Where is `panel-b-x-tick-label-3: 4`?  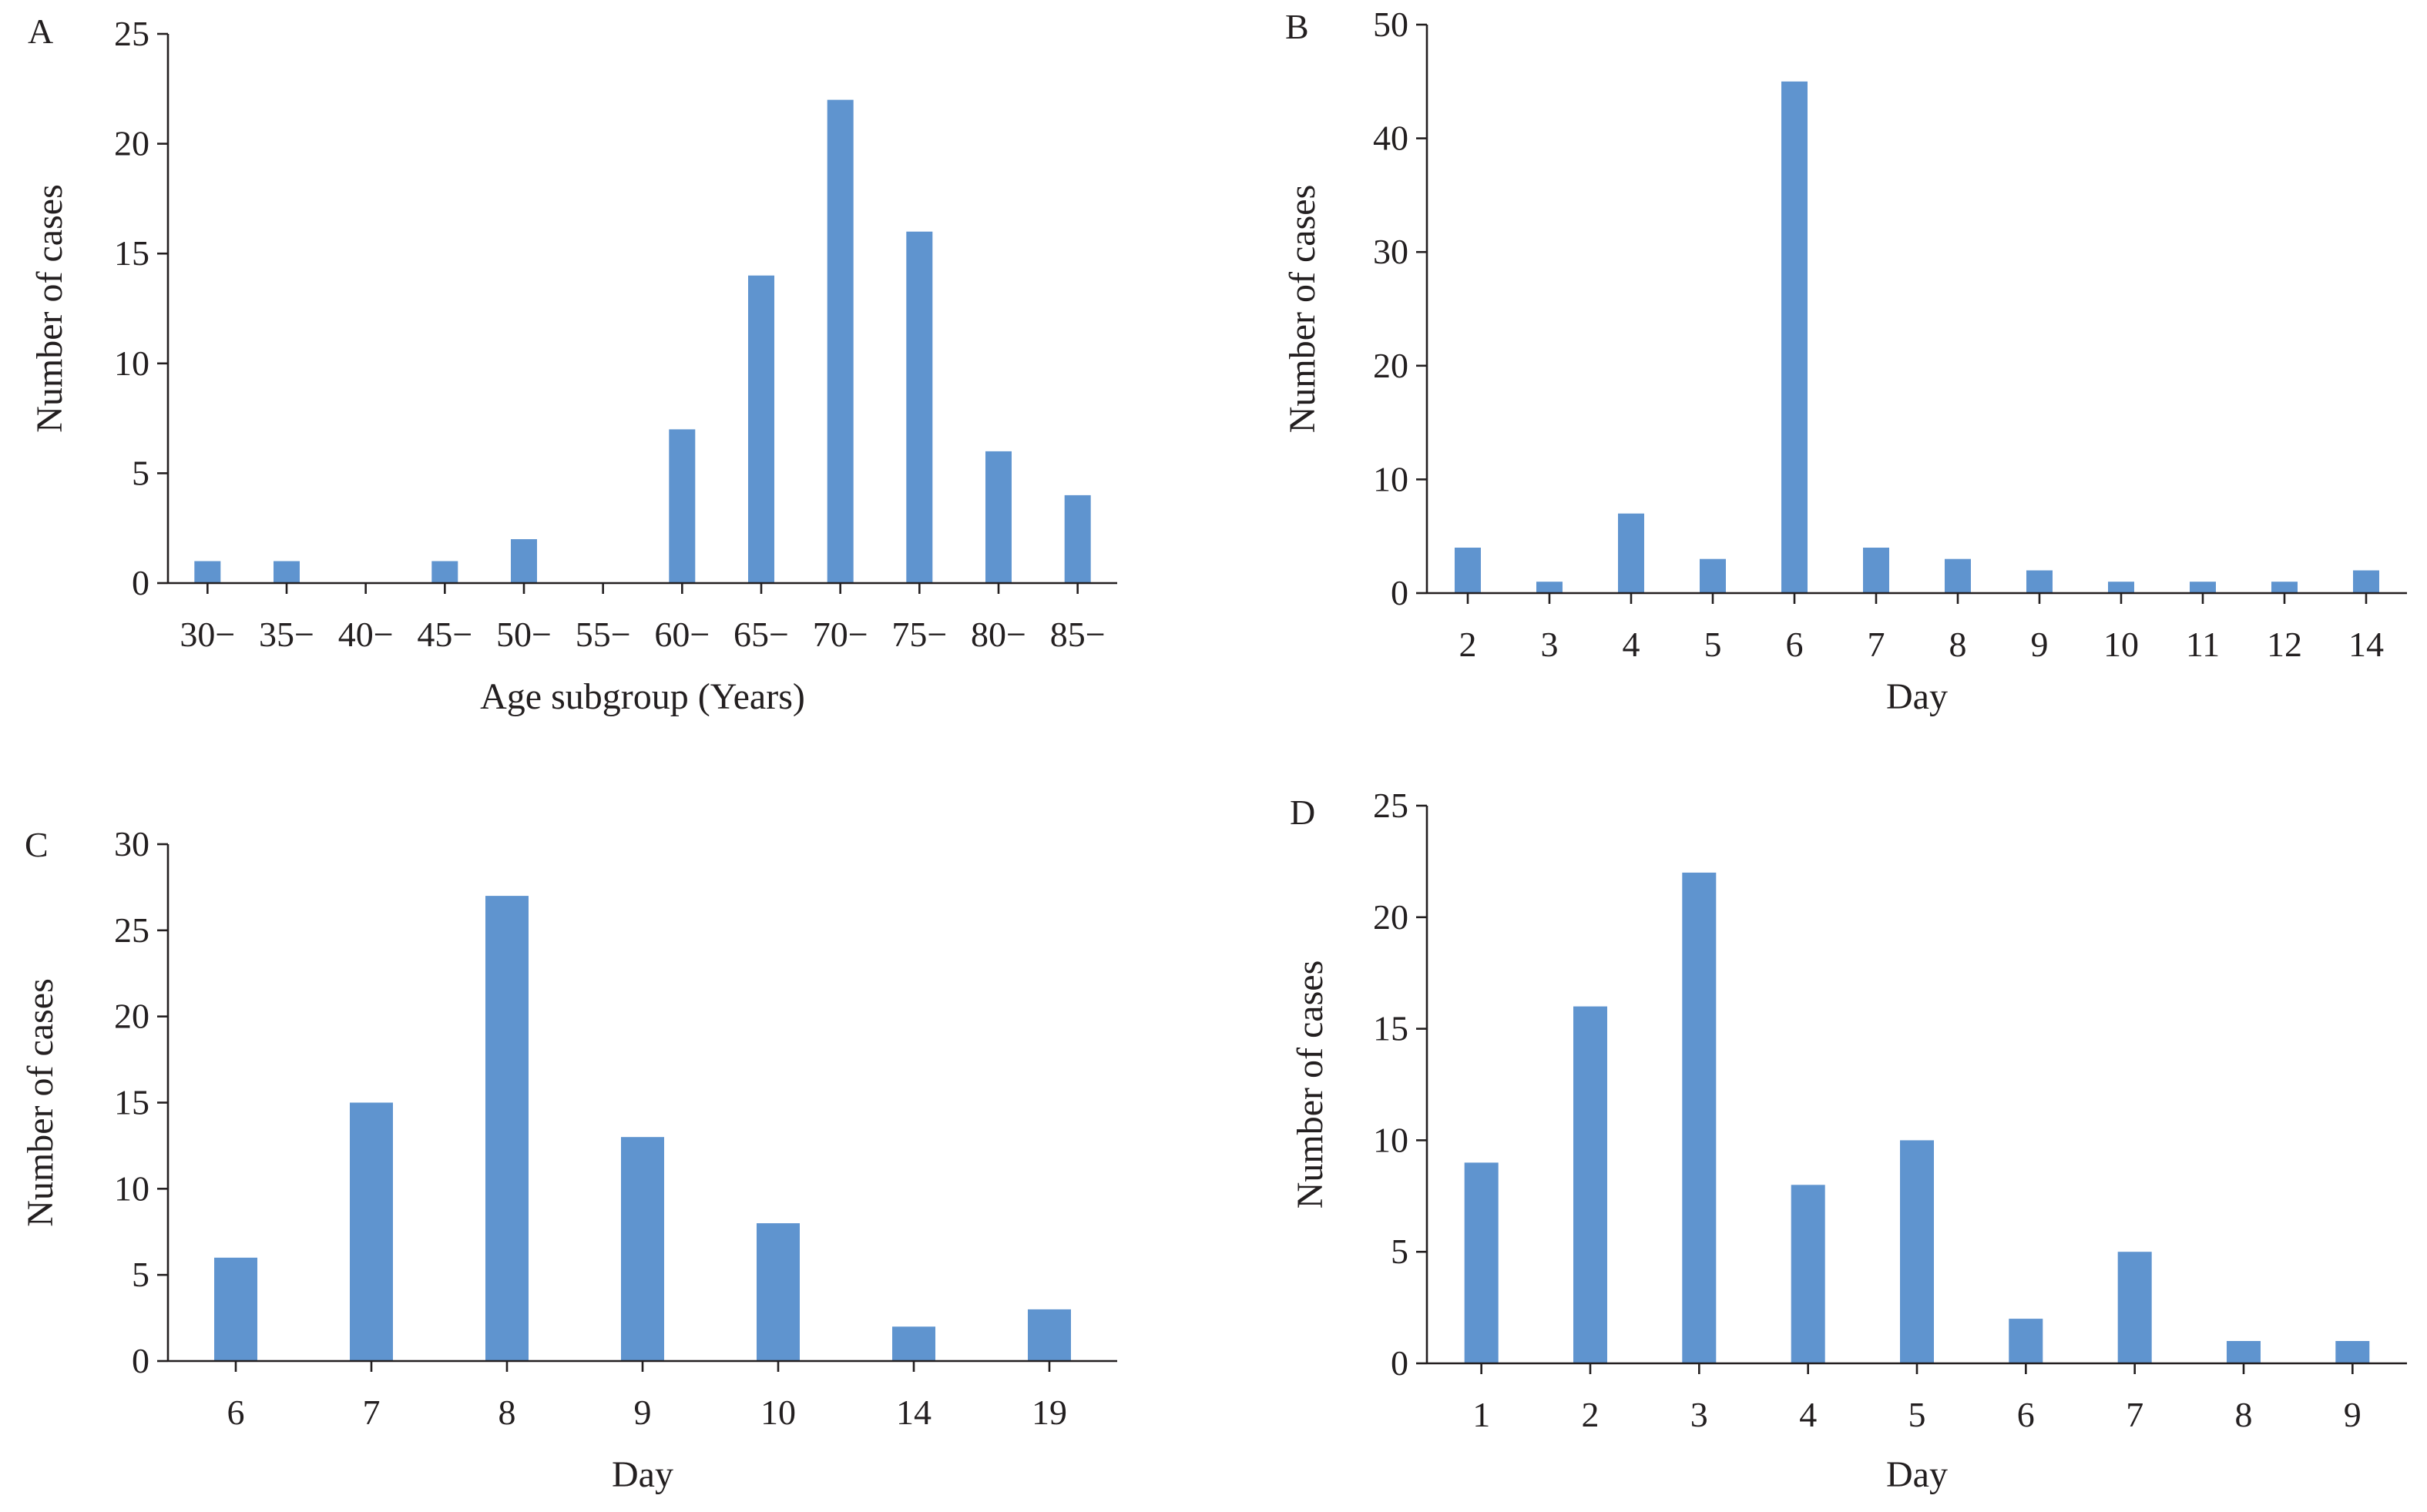
panel-b-x-tick-label-3: 4 is located at coordinates (1631, 644).